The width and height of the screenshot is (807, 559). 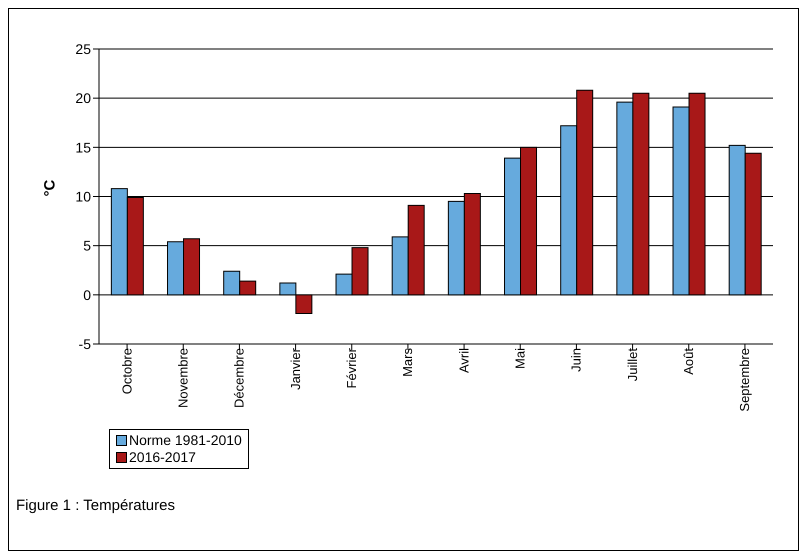 What do you see at coordinates (351, 367) in the screenshot?
I see `x-tick-label: Février` at bounding box center [351, 367].